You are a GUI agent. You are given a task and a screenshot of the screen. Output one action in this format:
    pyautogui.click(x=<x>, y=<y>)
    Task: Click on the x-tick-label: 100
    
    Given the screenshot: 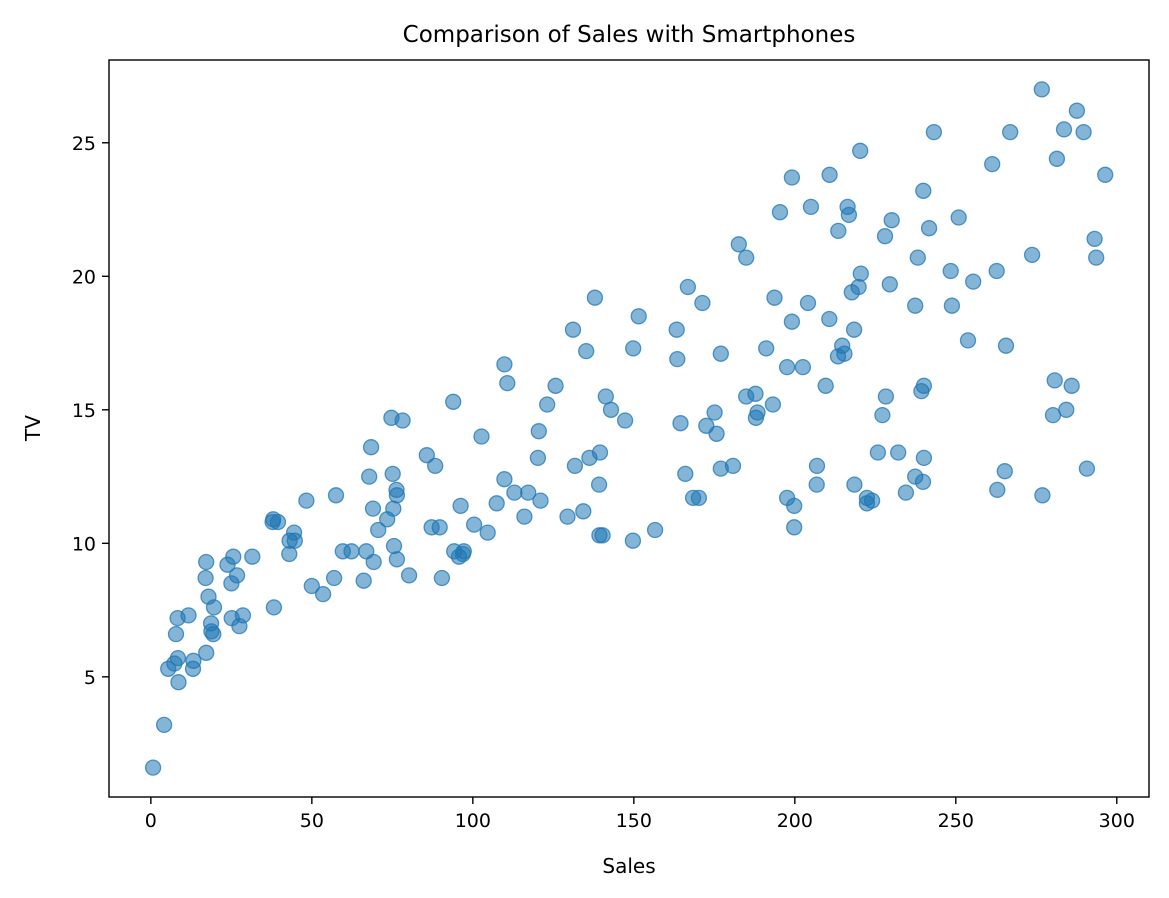 What is the action you would take?
    pyautogui.click(x=473, y=821)
    